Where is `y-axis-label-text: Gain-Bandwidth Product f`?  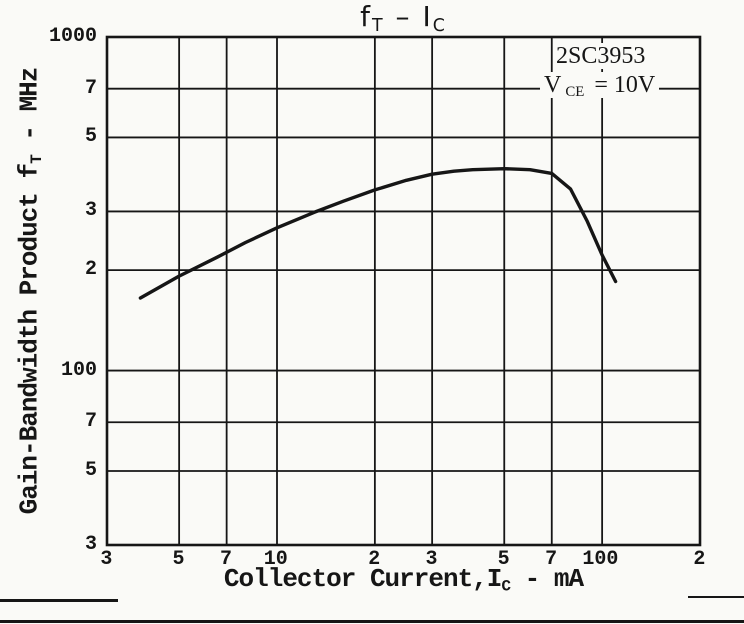 y-axis-label-text: Gain-Bandwidth Product f is located at coordinates (29, 339).